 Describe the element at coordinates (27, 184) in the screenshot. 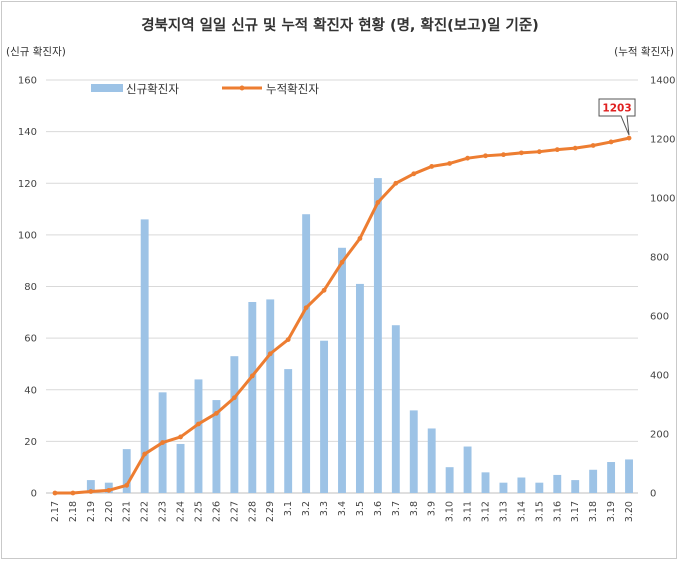

I see `y-left-tick-label: 120` at that location.